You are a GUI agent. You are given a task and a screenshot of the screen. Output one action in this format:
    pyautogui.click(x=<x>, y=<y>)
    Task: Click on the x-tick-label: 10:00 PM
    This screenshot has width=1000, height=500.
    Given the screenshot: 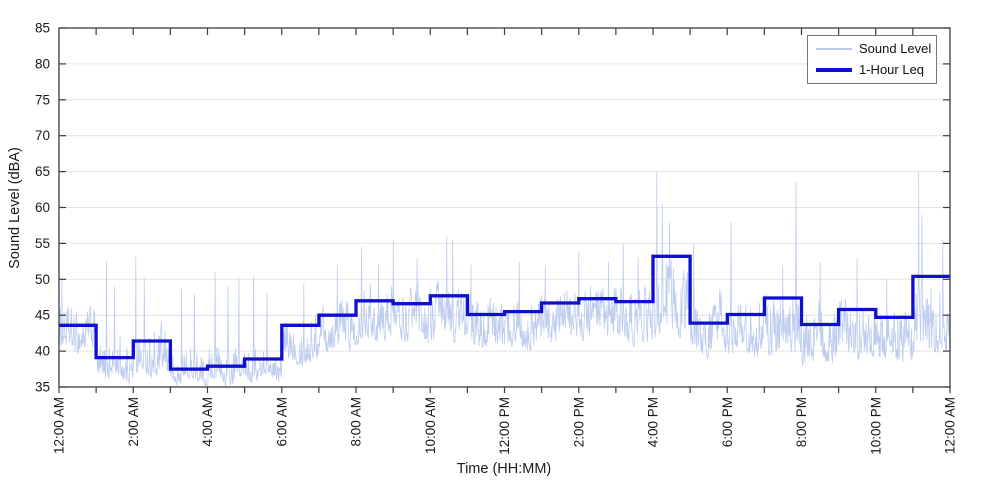 What is the action you would take?
    pyautogui.click(x=875, y=426)
    